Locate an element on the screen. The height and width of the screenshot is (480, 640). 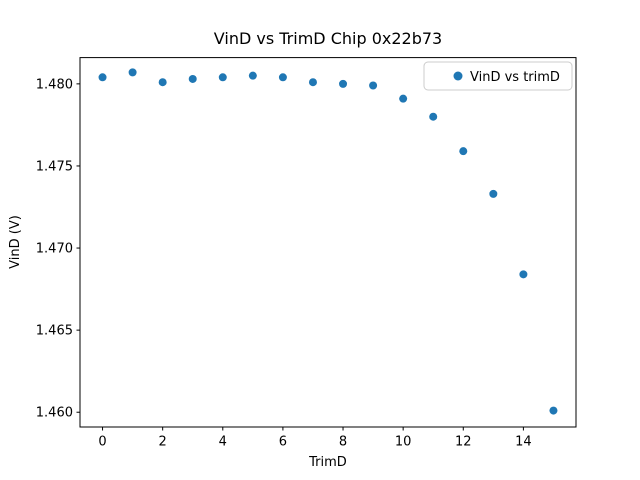
legend: VinD vs trimD is located at coordinates (498, 76).